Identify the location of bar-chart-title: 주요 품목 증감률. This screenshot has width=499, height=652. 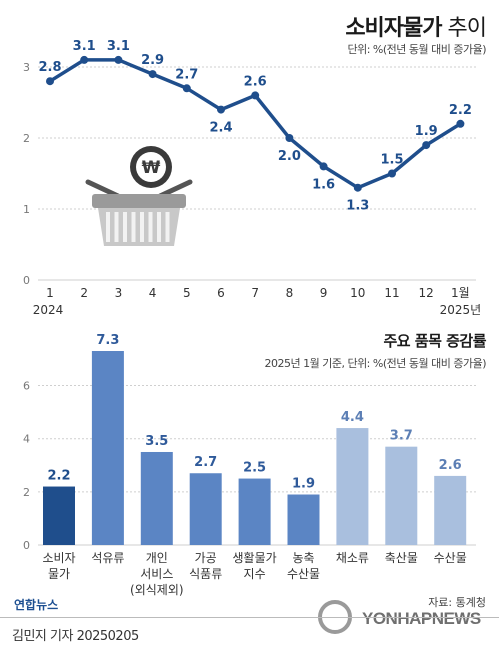
(434, 341).